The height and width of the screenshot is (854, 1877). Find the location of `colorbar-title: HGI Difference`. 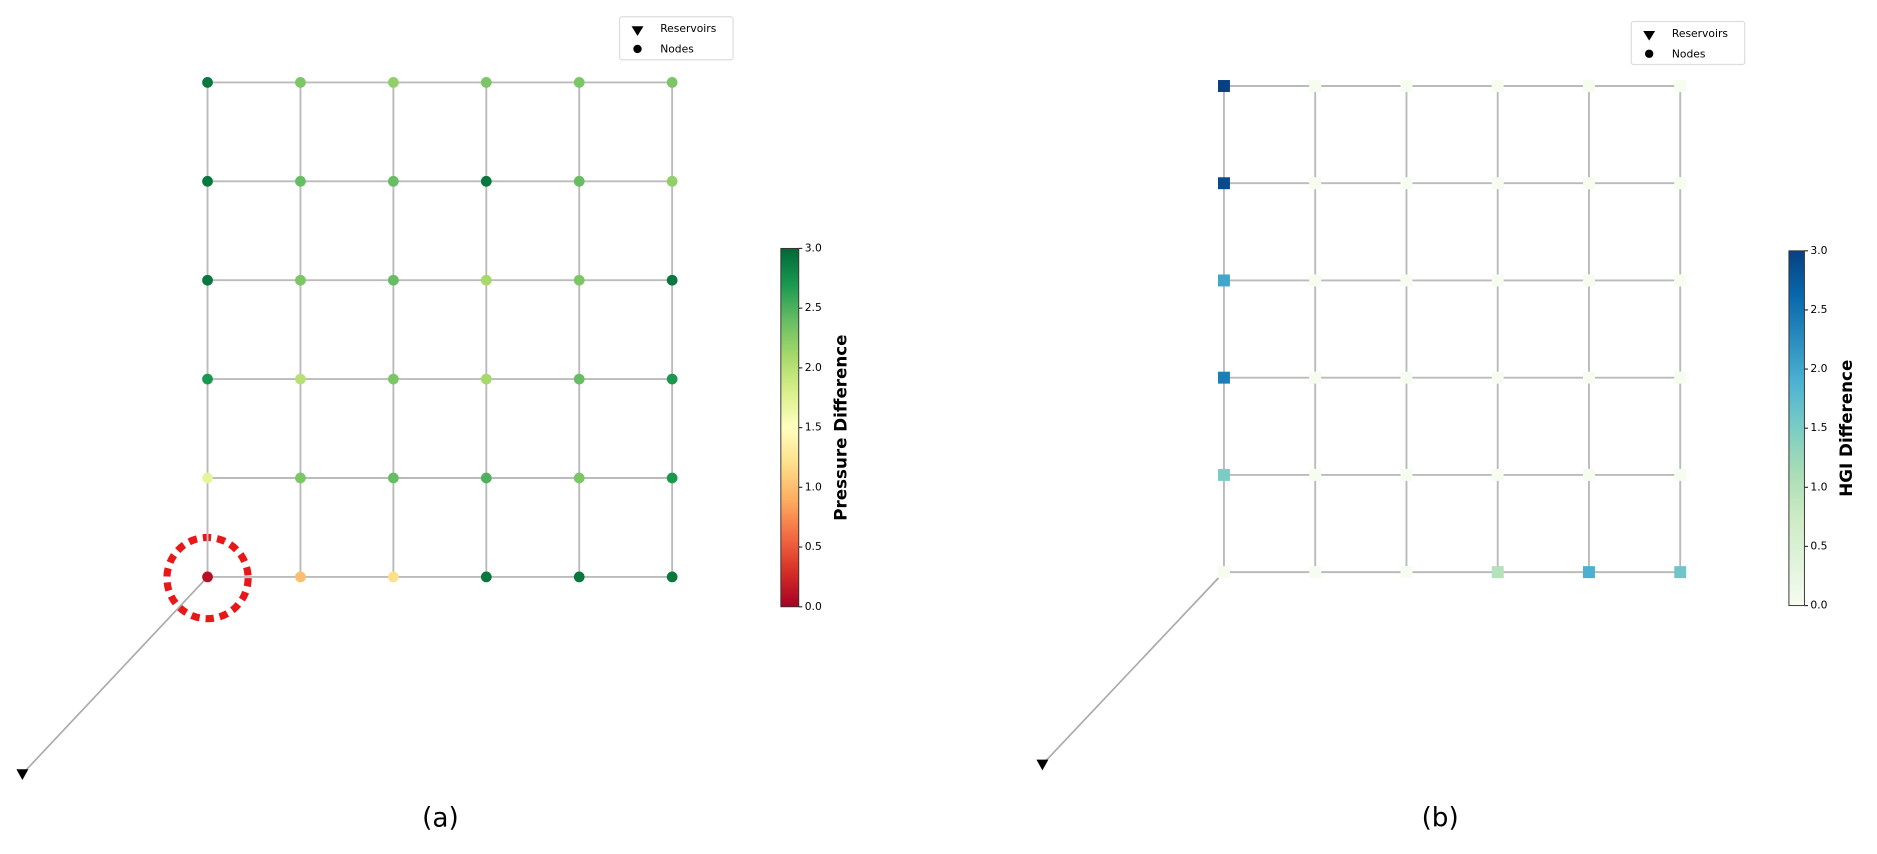

colorbar-title: HGI Difference is located at coordinates (1846, 428).